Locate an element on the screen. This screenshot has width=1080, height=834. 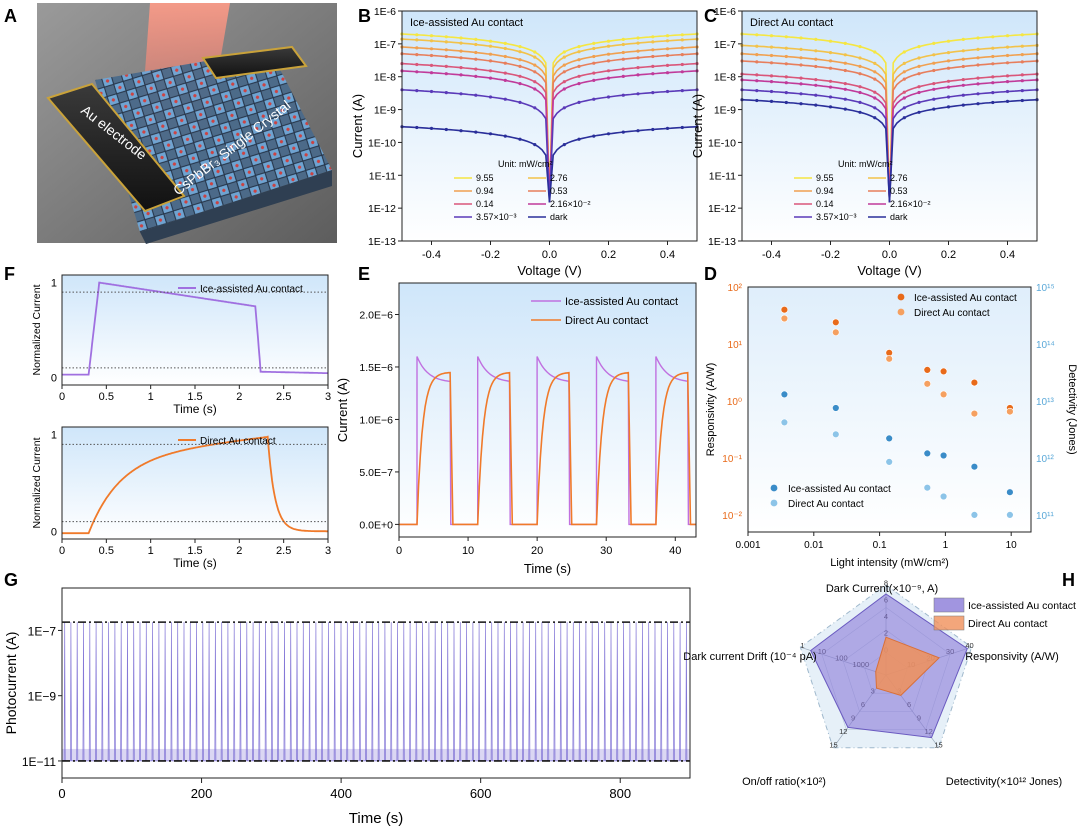
y-tick-label: 1E-10 is located at coordinates (382, 143).